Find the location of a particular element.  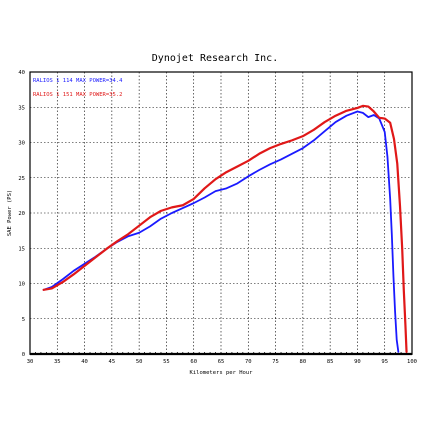

y-tick-label: 0 is located at coordinates (23, 355).